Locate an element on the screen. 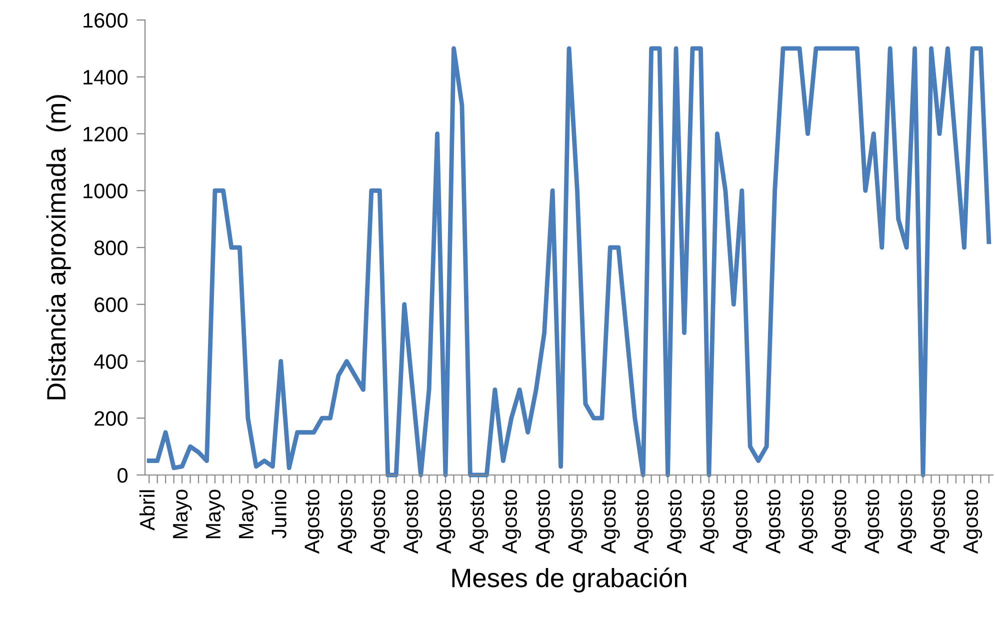 The width and height of the screenshot is (995, 630). y-tick-label: 600 is located at coordinates (111, 304).